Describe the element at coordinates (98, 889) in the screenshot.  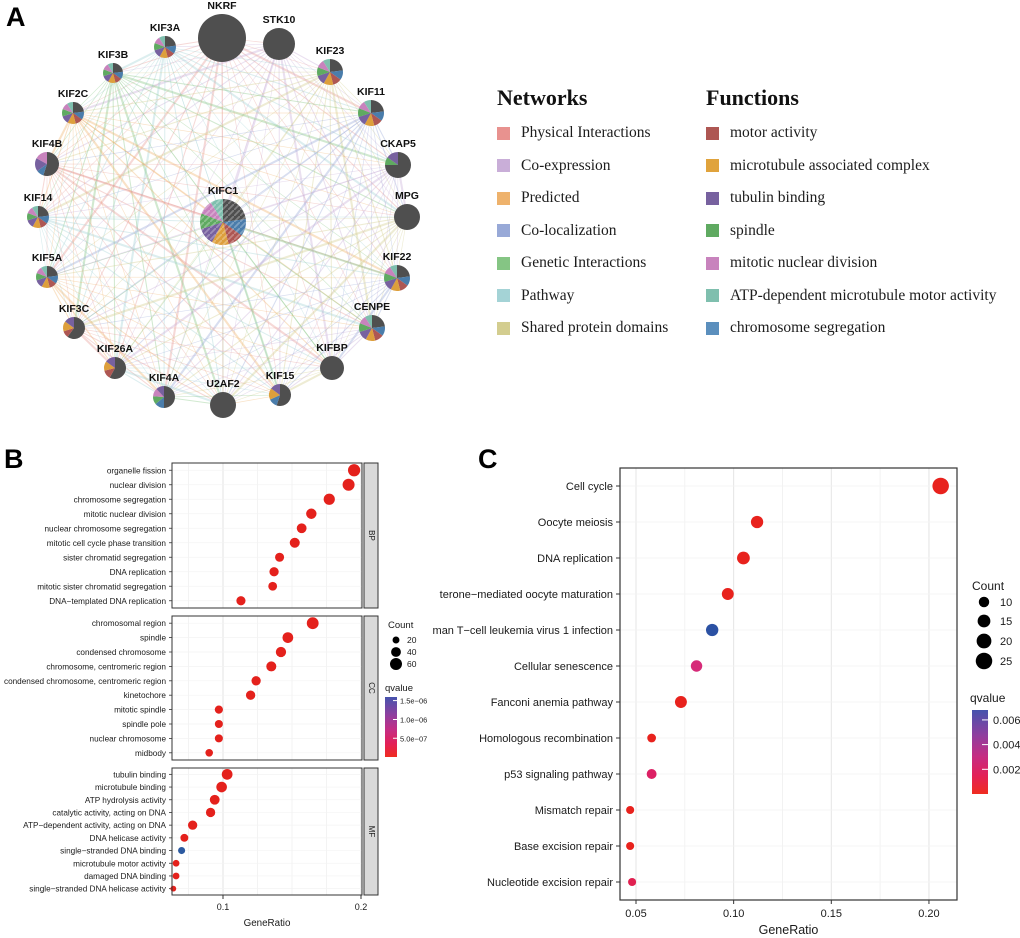
I see `go-term-label: single−stranded DNA helicase activity` at that location.